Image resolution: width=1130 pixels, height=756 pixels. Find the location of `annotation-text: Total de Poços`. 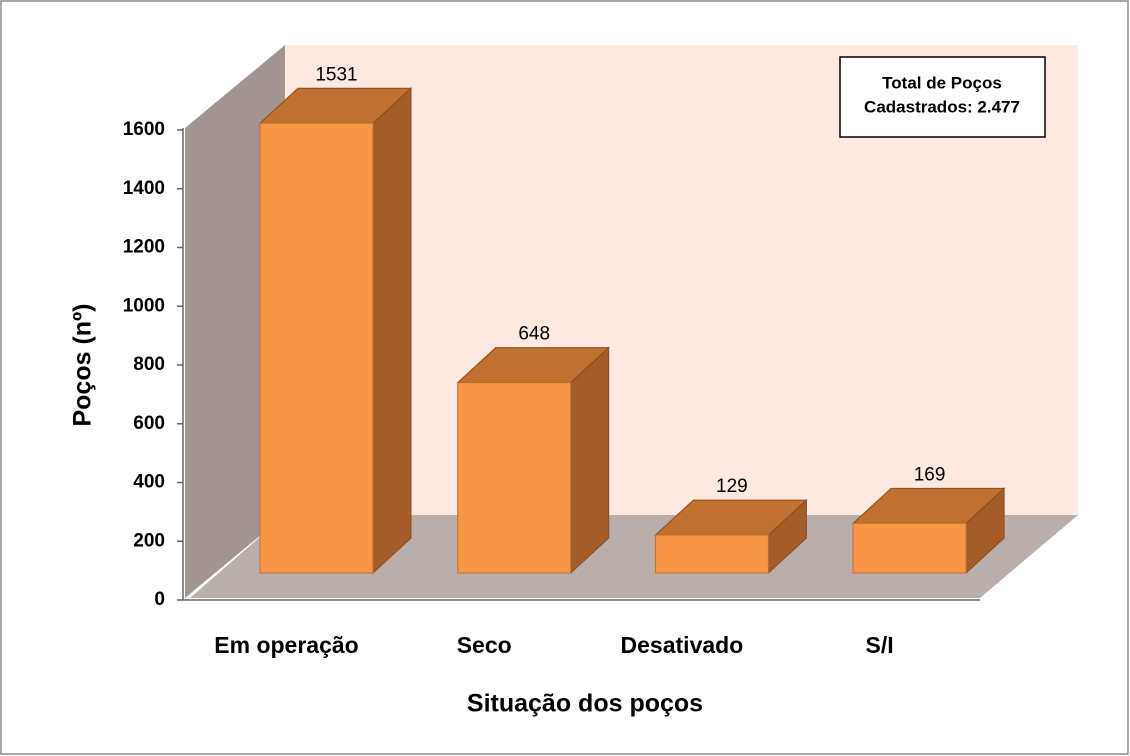

annotation-text: Total de Poços is located at coordinates (942, 82).